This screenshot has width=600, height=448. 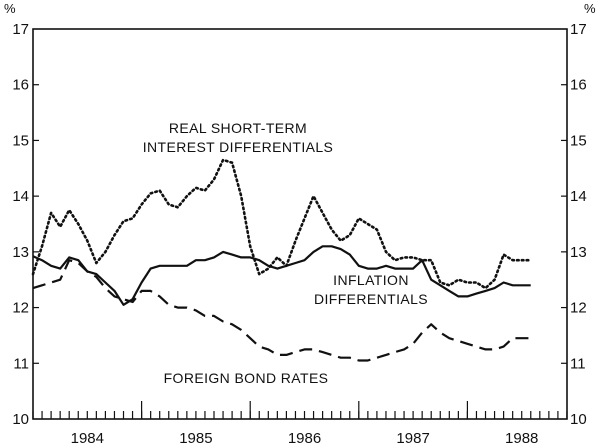 What do you see at coordinates (238, 147) in the screenshot?
I see `series-annotation-label: INTEREST DIFFERENTIALS` at bounding box center [238, 147].